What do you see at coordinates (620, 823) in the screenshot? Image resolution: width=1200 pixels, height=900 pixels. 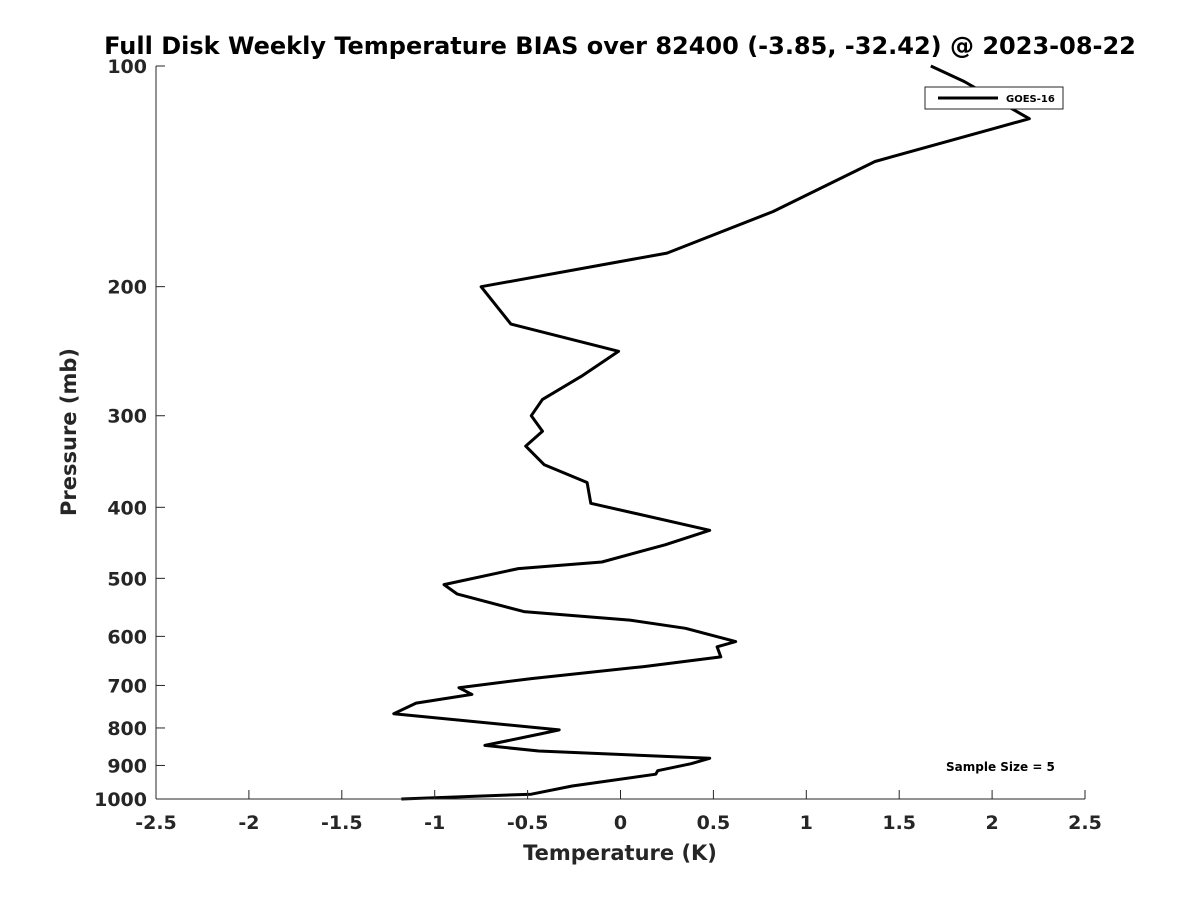 I see `x-tick-label: 0` at bounding box center [620, 823].